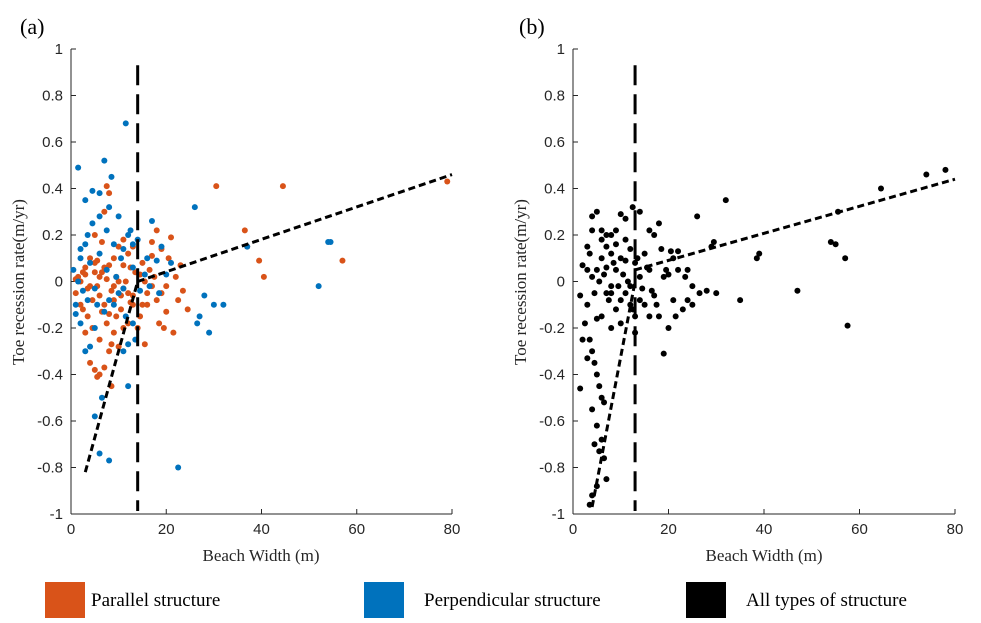 This screenshot has width=981, height=623. I want to click on legend-label-parallel: Parallel structure, so click(155, 600).